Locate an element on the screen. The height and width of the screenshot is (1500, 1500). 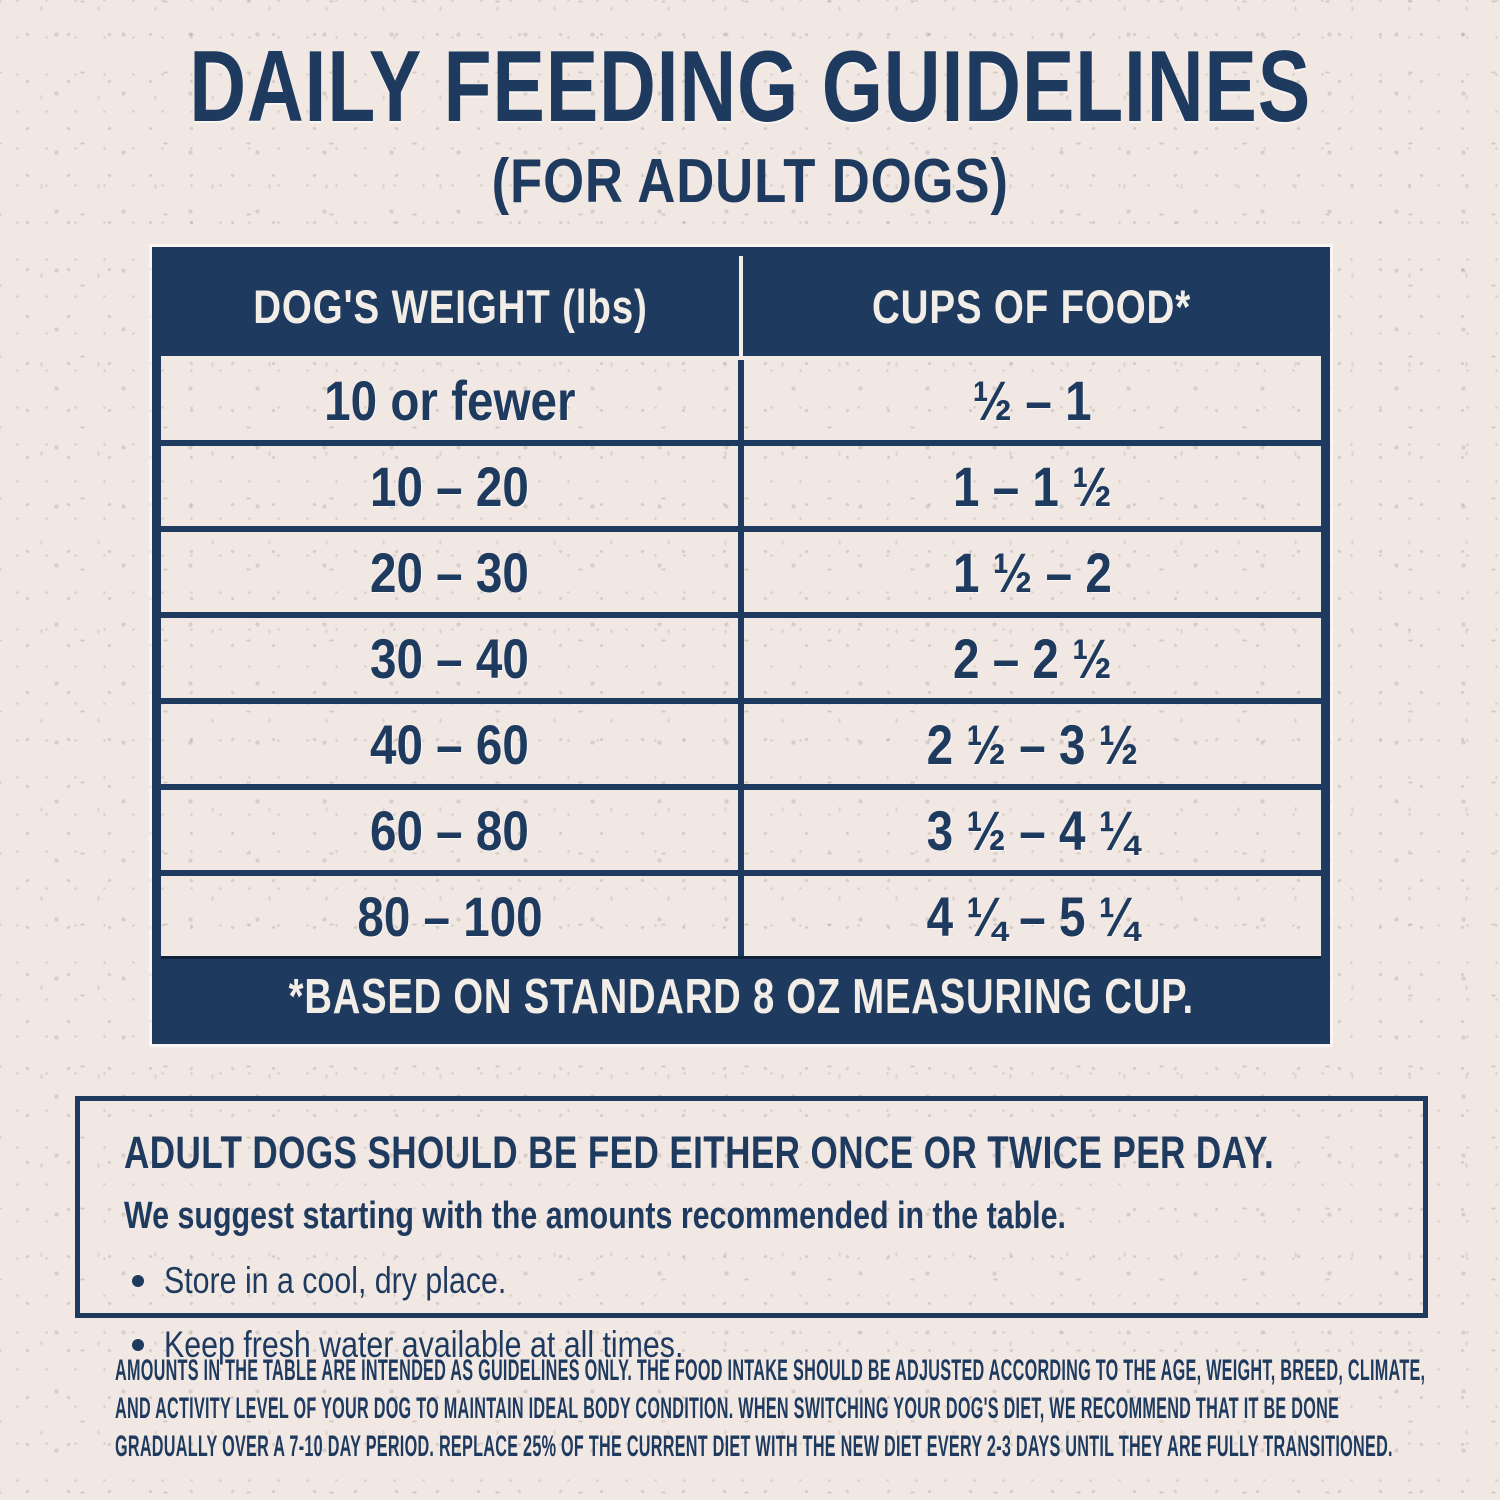
table-header-cups-label: CUPS OF FOOD* is located at coordinates (1032, 306).